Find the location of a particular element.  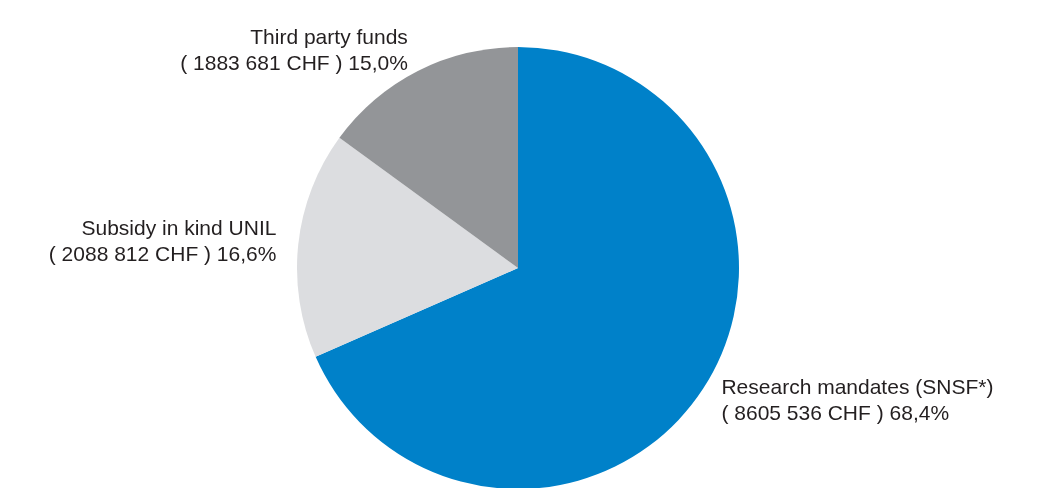

pie-slice is located at coordinates (407, 247).